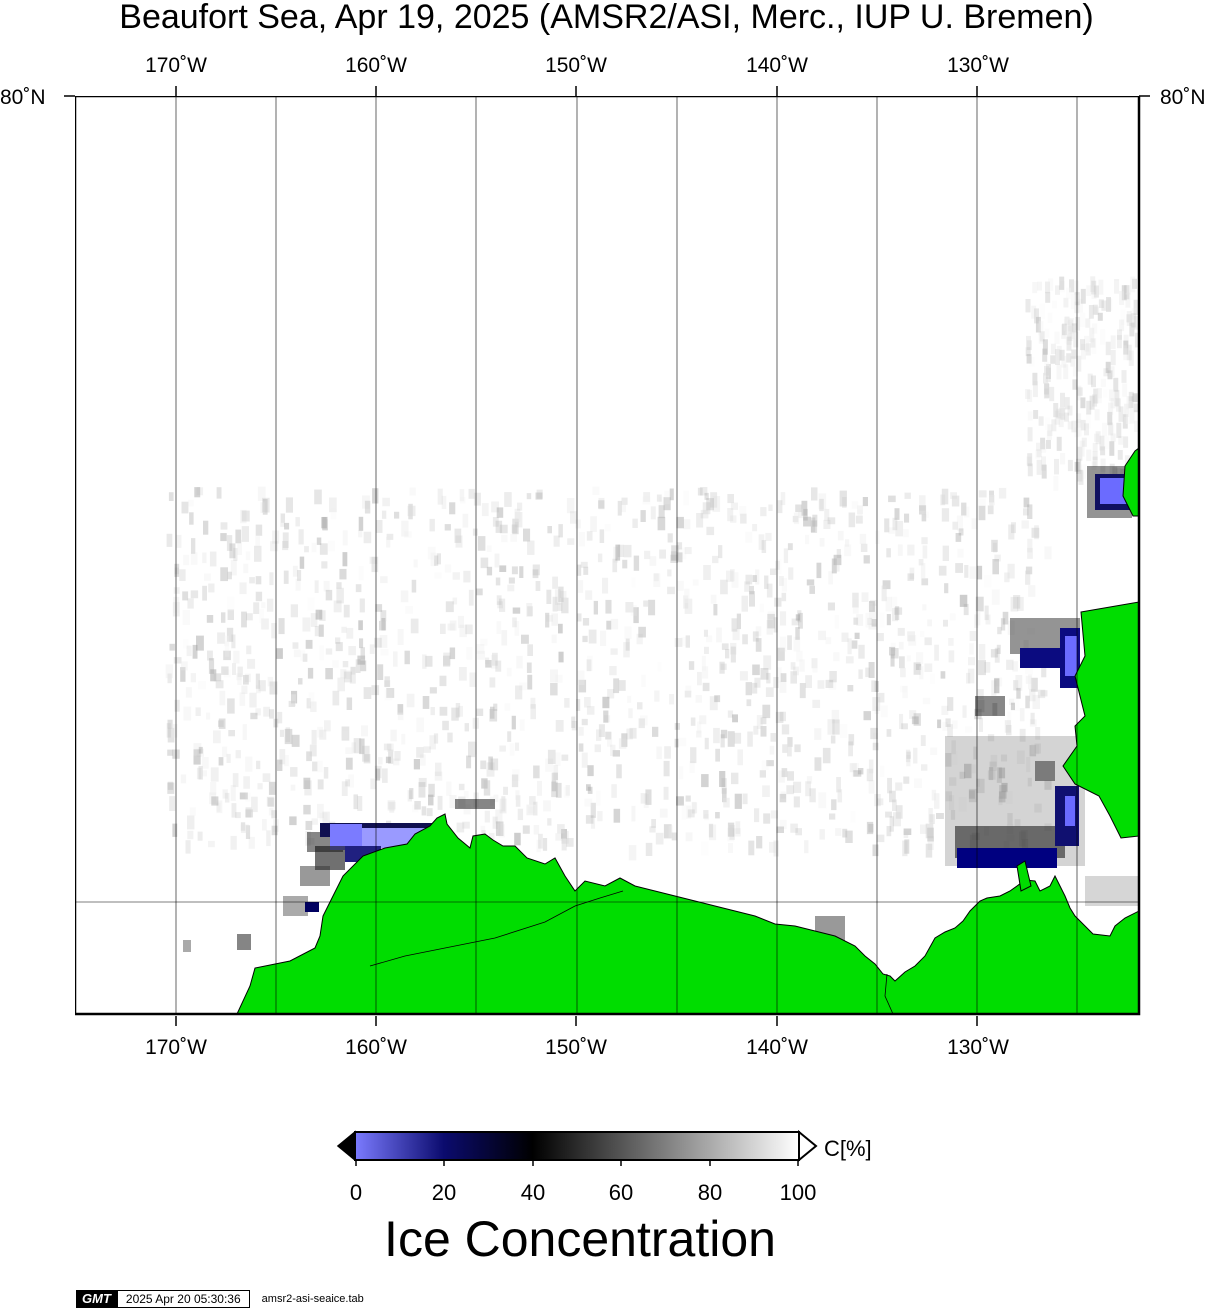 This screenshot has height=1310, width=1213. Describe the element at coordinates (376, 1047) in the screenshot. I see `lon-label-bottom-160w: 160˚W` at that location.